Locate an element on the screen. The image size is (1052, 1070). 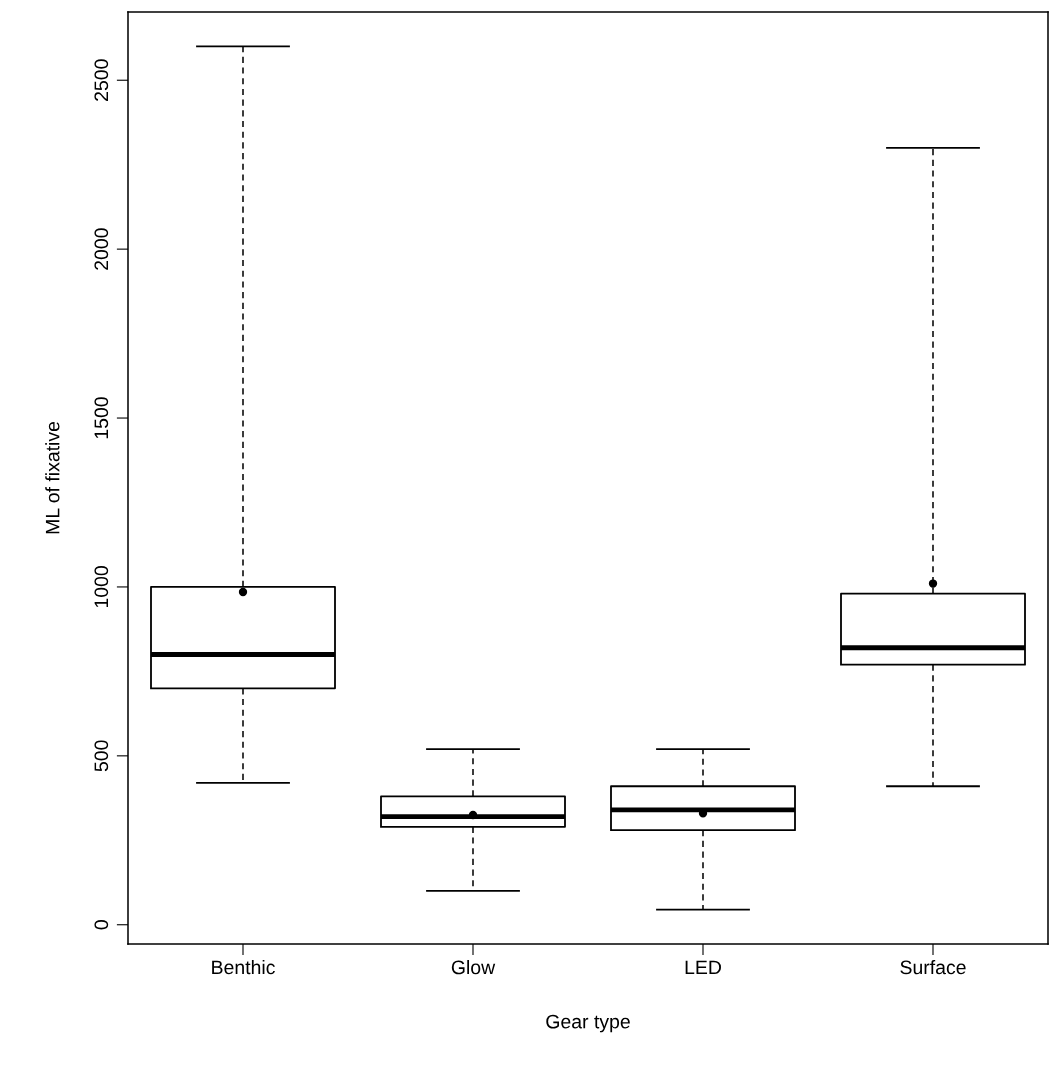
y-tick-label: 1000 is located at coordinates (101, 587).